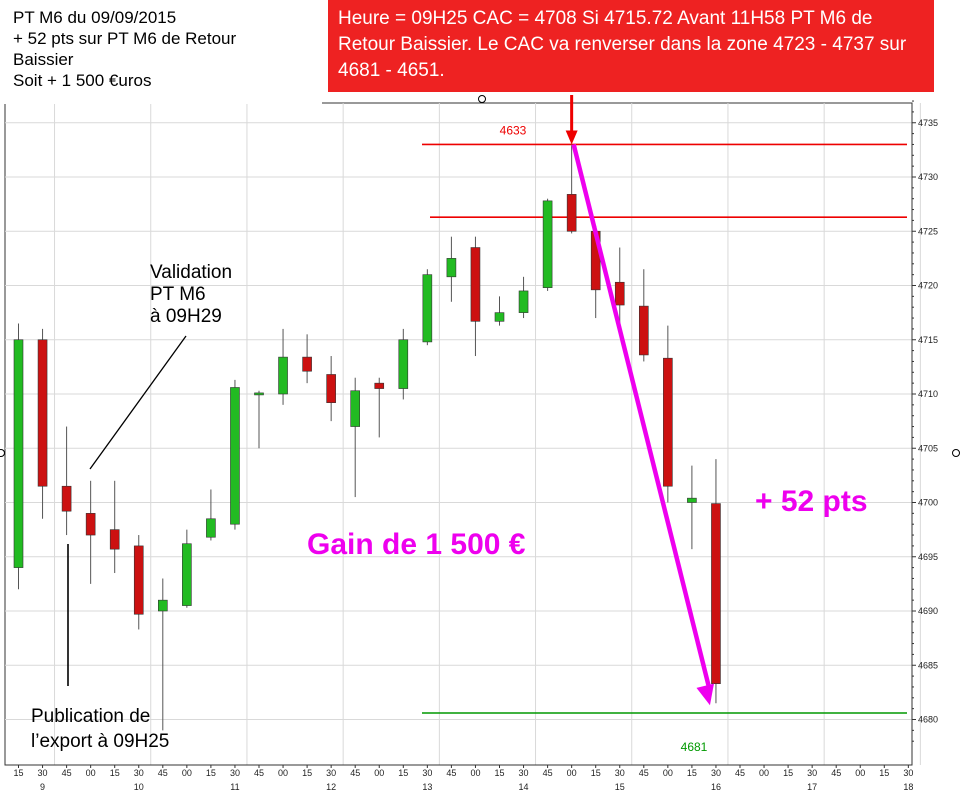 This screenshot has width=961, height=800. Describe the element at coordinates (416, 544) in the screenshot. I see `gain-label: Gain de 1 500 €` at that location.